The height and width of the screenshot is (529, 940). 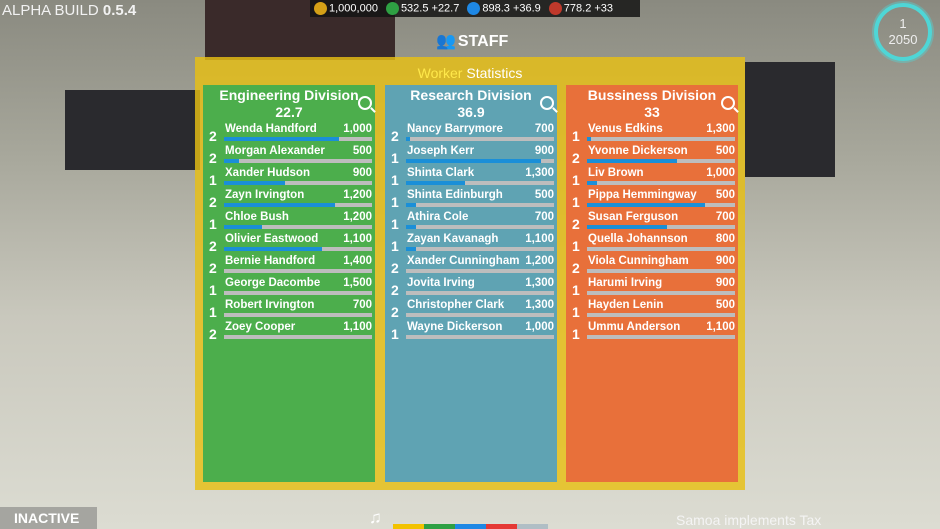 What do you see at coordinates (471, 308) in the screenshot?
I see `worker-row: 2 Christopher Clark 1,300` at bounding box center [471, 308].